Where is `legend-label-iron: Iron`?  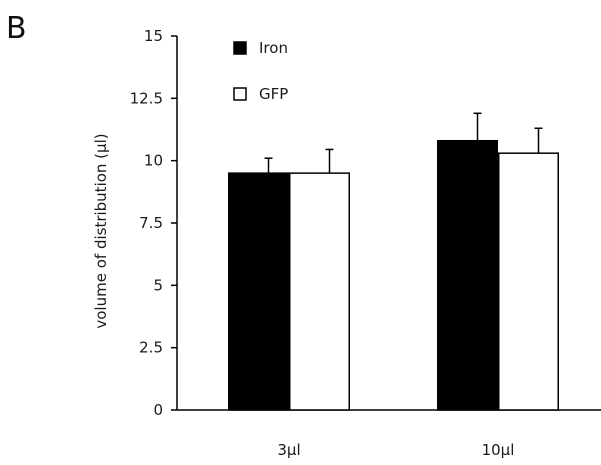
legend-label-iron: Iron is located at coordinates (273, 48).